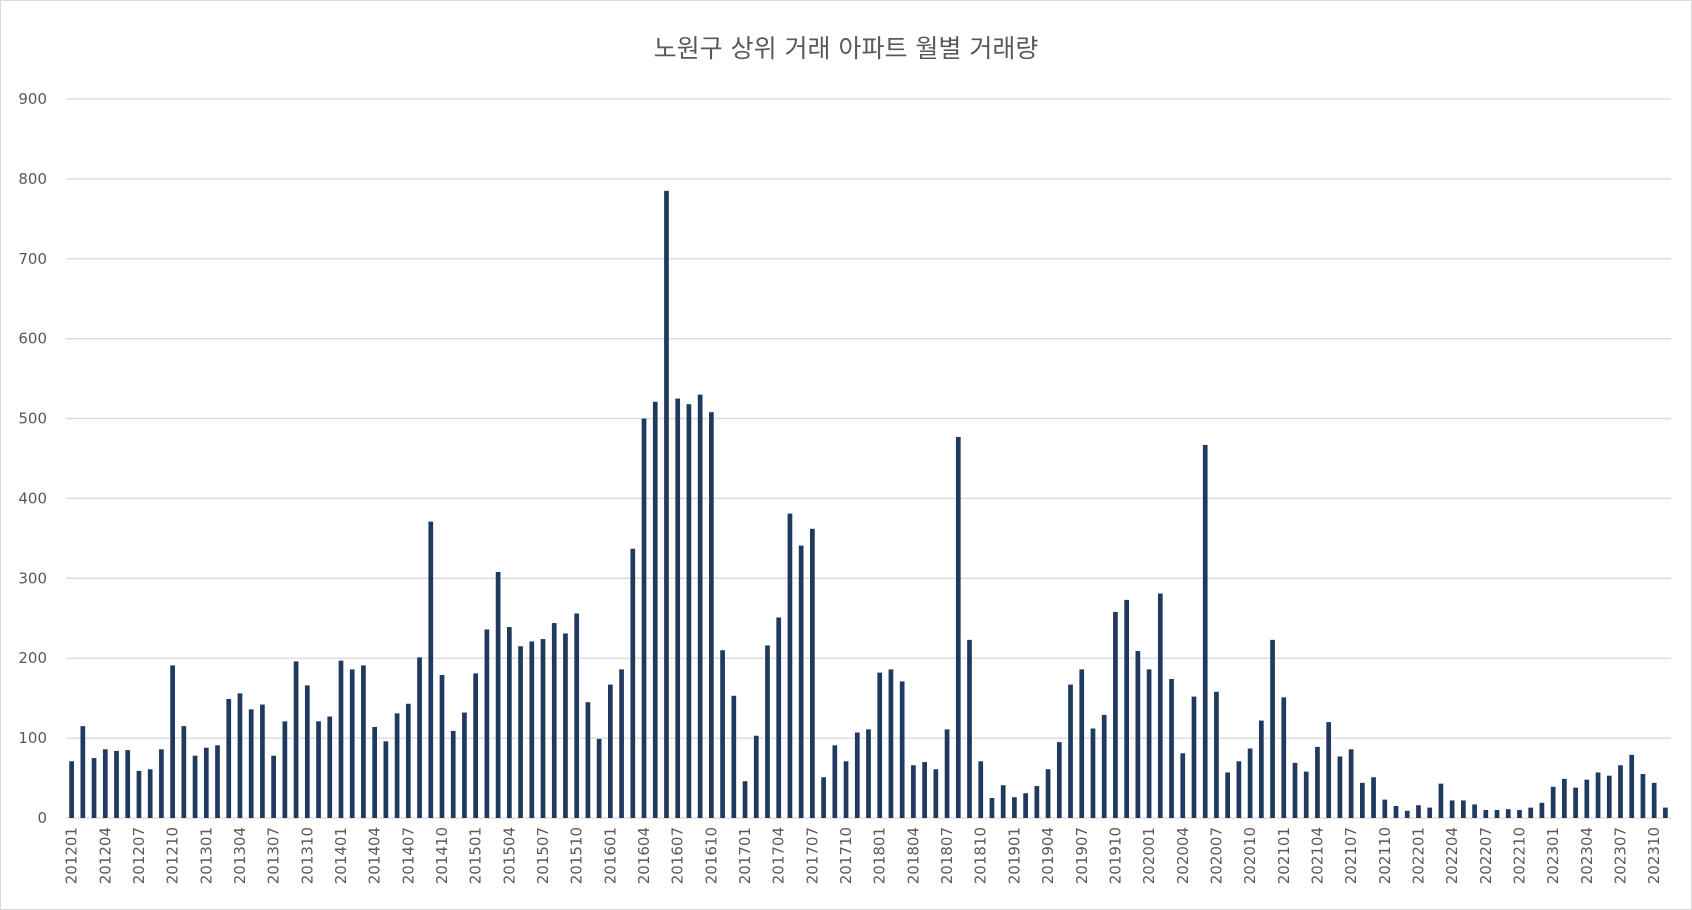 Image resolution: width=1692 pixels, height=910 pixels. Describe the element at coordinates (711, 855) in the screenshot. I see `x-tick-label: 201610` at that location.